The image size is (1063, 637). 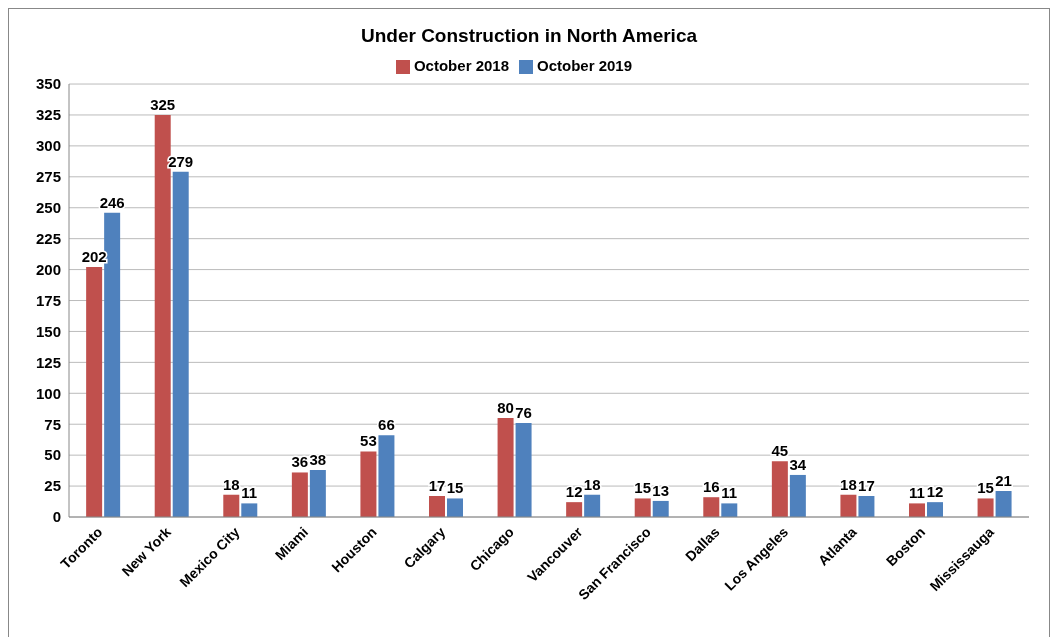 I want to click on data-label: 13, so click(x=661, y=490).